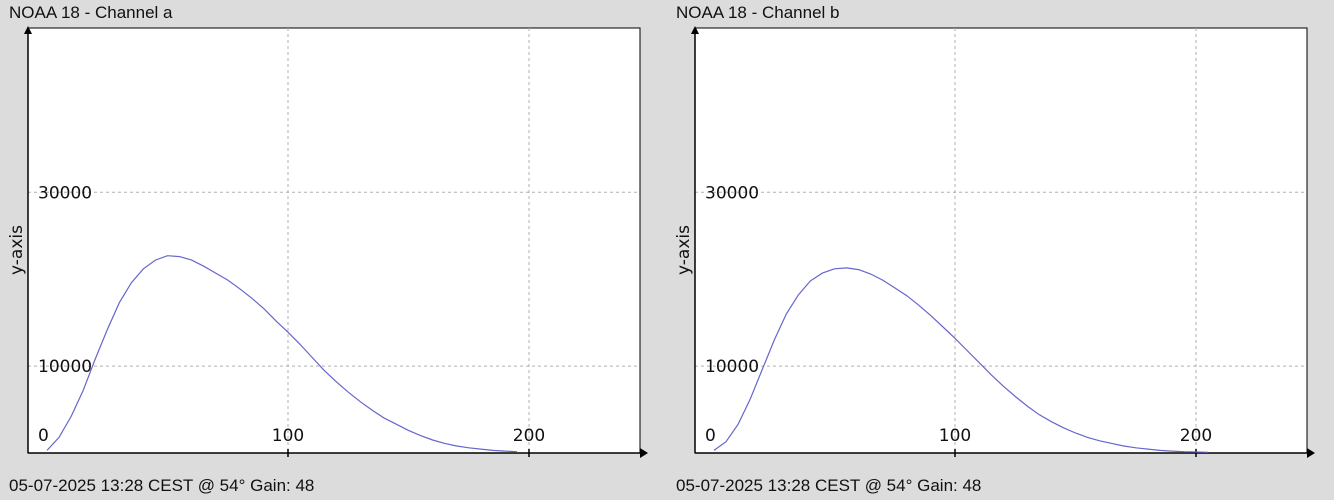 The width and height of the screenshot is (1334, 500). I want to click on chart-title: NOAA 18 - Channel b, so click(758, 12).